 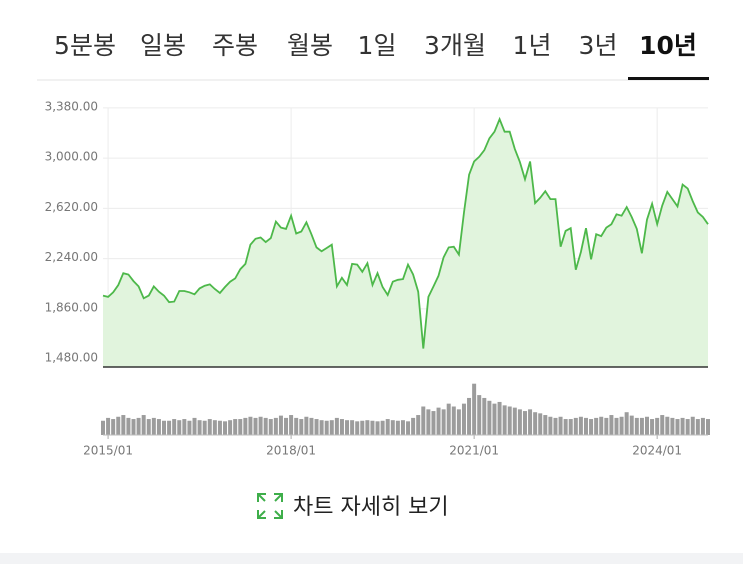 I want to click on tab: 1일, so click(x=377, y=45).